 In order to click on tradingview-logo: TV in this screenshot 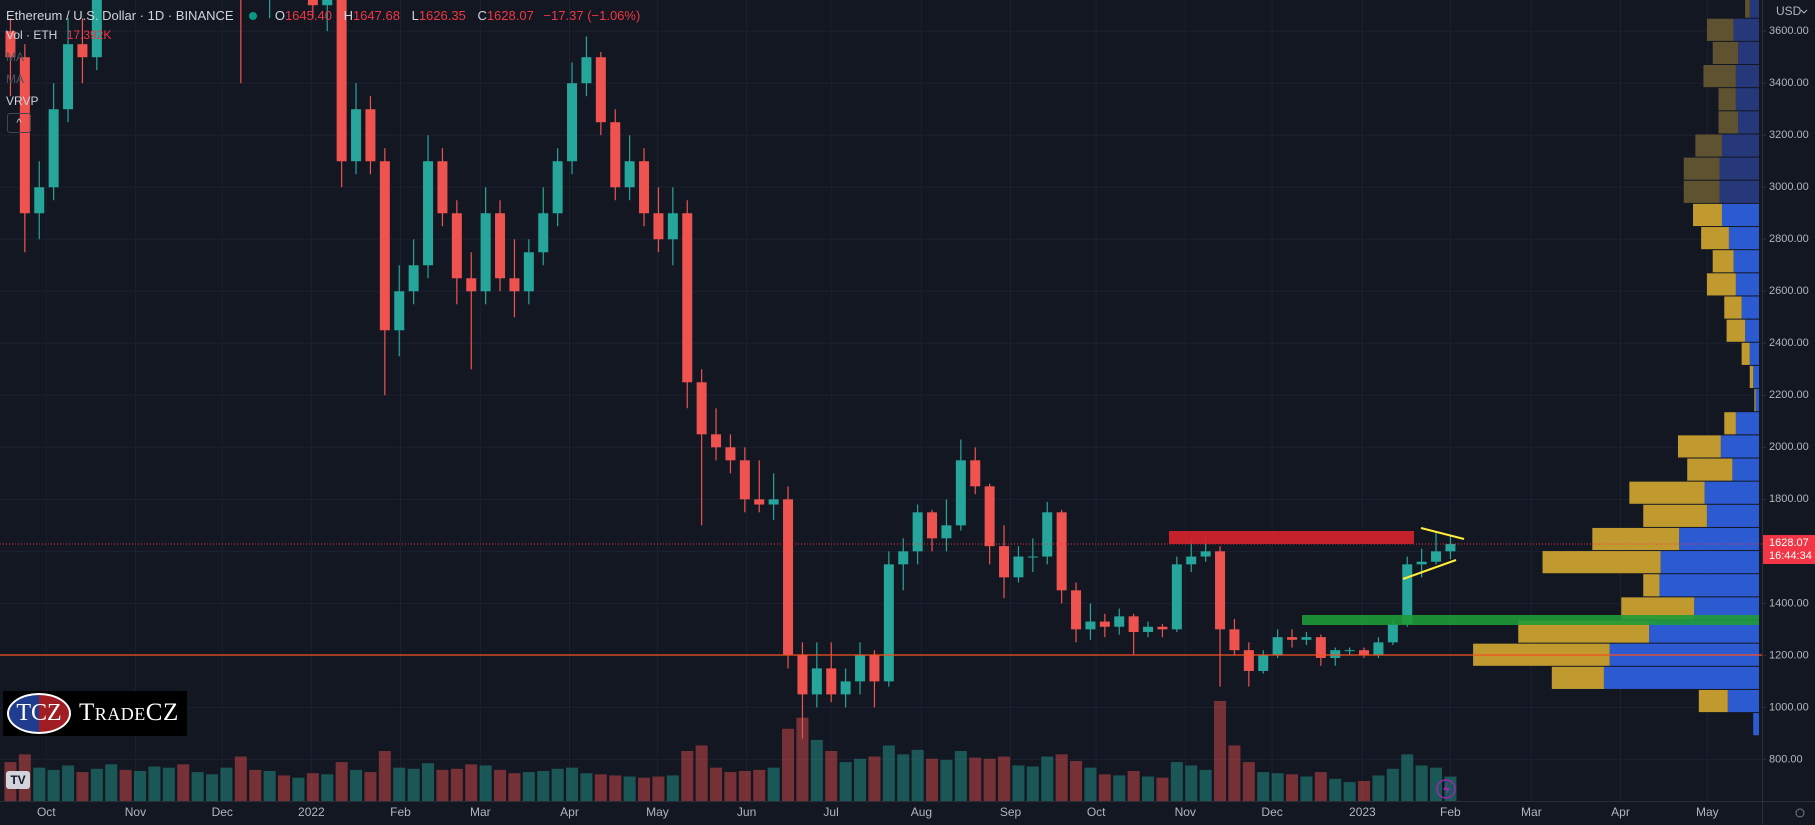, I will do `click(18, 780)`.